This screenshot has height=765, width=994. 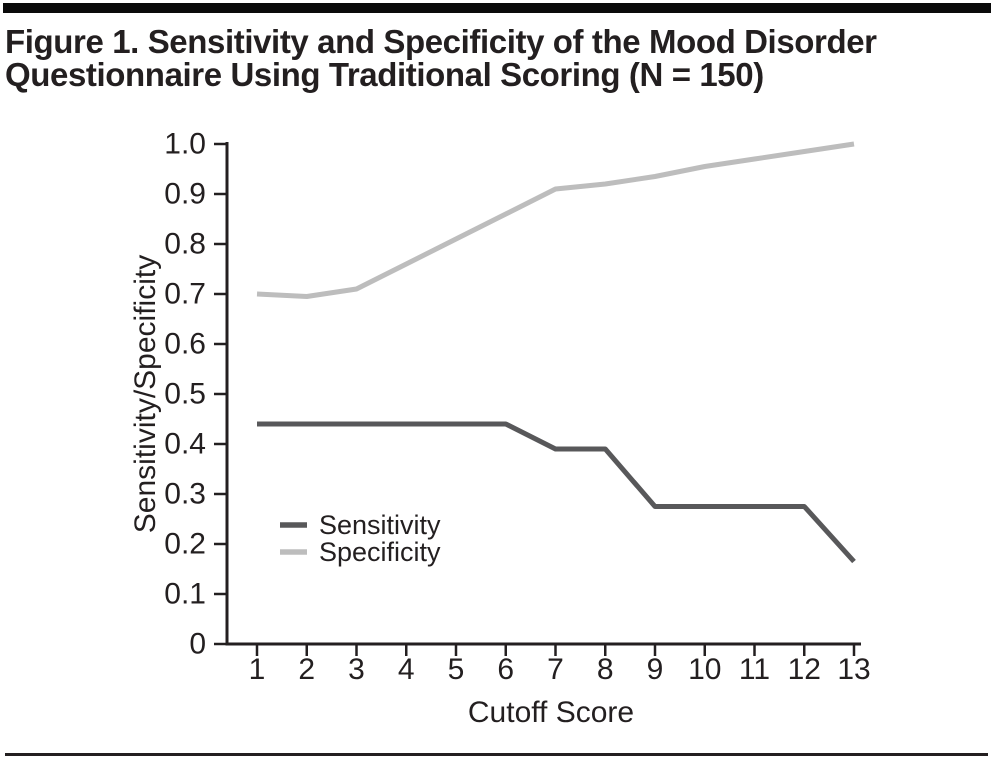 I want to click on legend-label-sensitivity: Sensitivity, so click(x=380, y=525).